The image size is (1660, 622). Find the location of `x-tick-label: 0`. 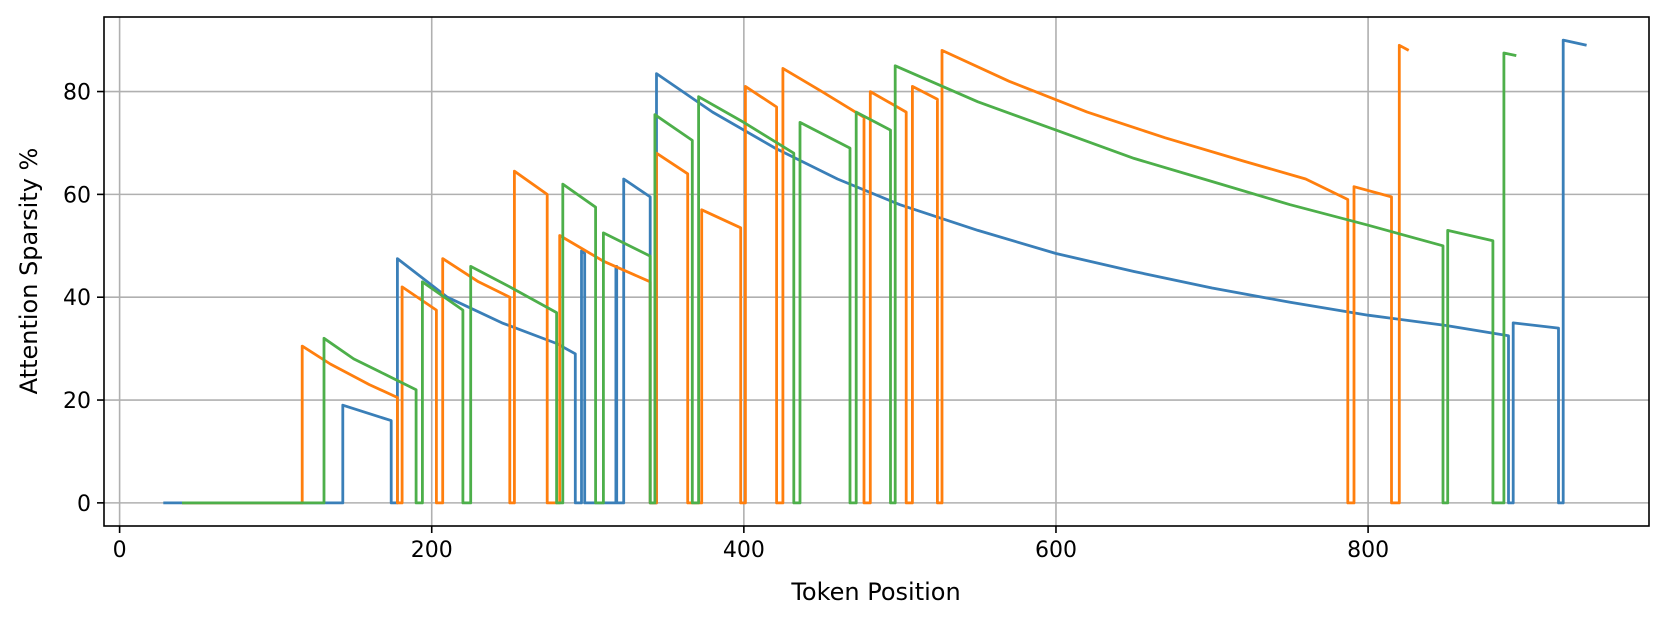

x-tick-label: 0 is located at coordinates (120, 550).